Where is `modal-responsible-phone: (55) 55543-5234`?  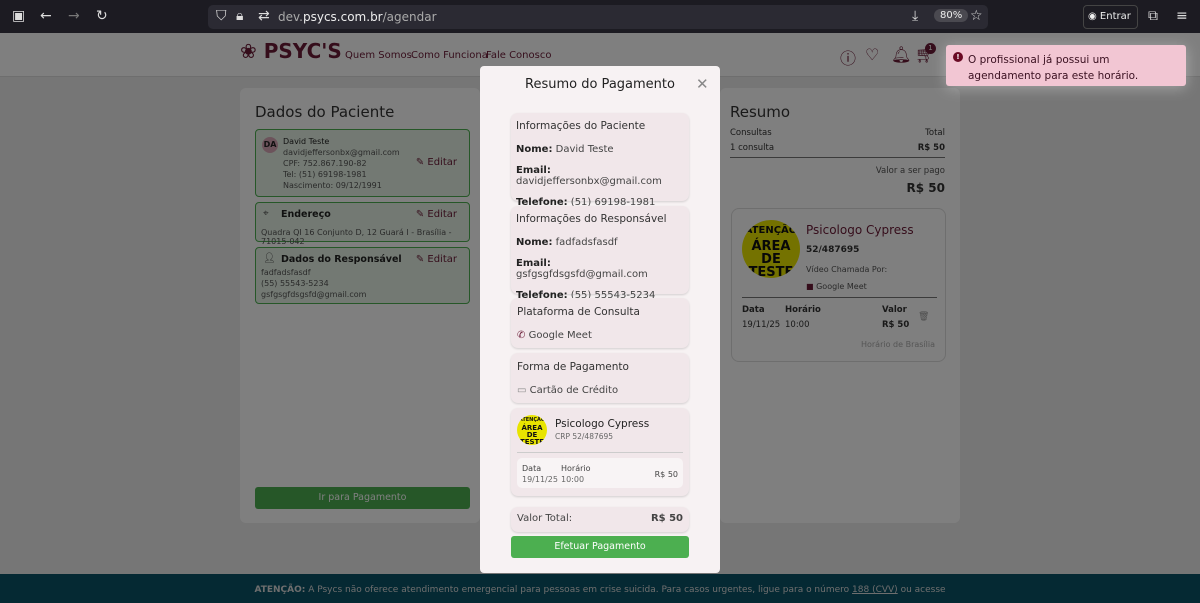
modal-responsible-phone: (55) 55543-5234 is located at coordinates (613, 295).